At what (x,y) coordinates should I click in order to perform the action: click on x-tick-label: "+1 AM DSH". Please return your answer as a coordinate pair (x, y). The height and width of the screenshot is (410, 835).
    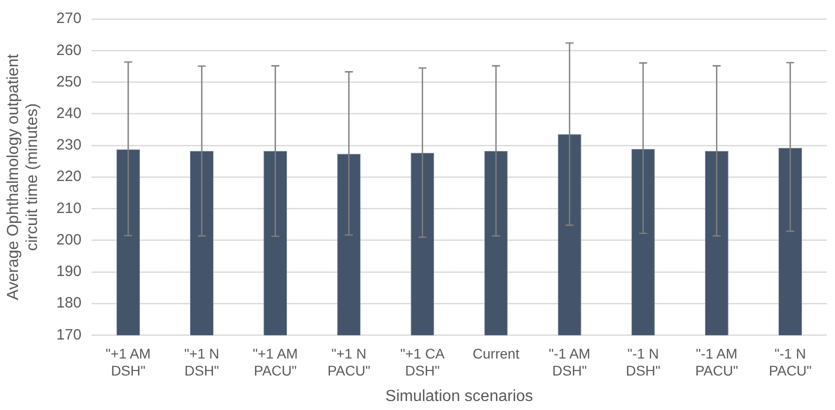
    Looking at the image, I should click on (128, 361).